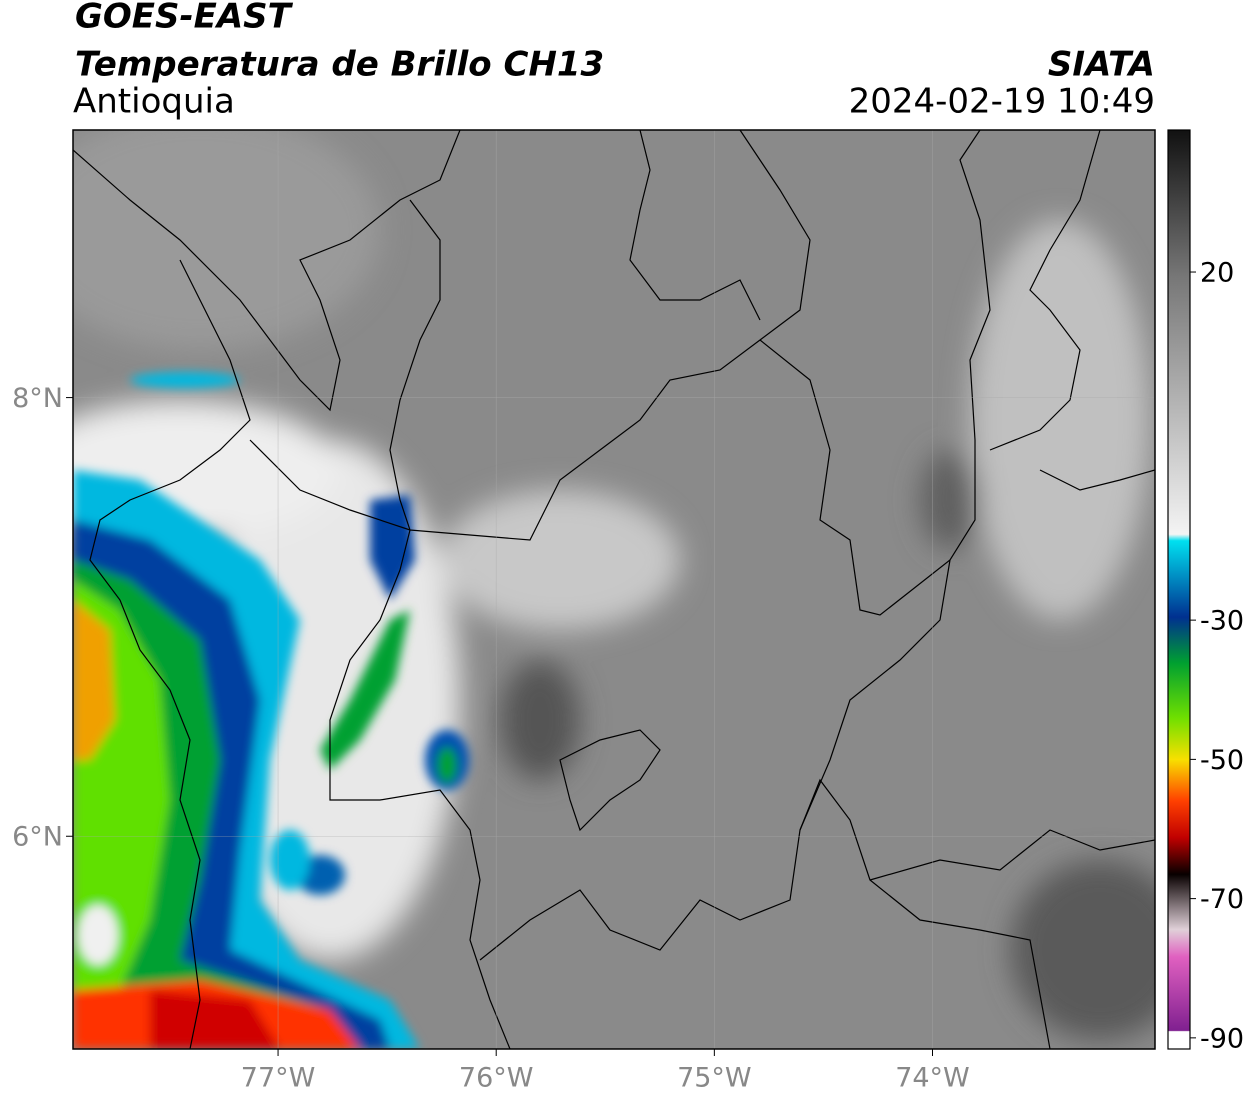 The height and width of the screenshot is (1103, 1252). I want to click on y-tick-label: 8°N, so click(37, 398).